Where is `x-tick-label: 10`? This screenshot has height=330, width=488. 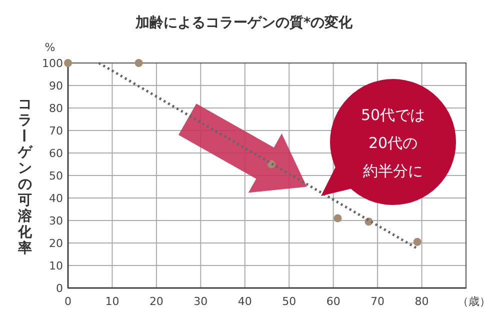
x-tick-label: 10 is located at coordinates (112, 301).